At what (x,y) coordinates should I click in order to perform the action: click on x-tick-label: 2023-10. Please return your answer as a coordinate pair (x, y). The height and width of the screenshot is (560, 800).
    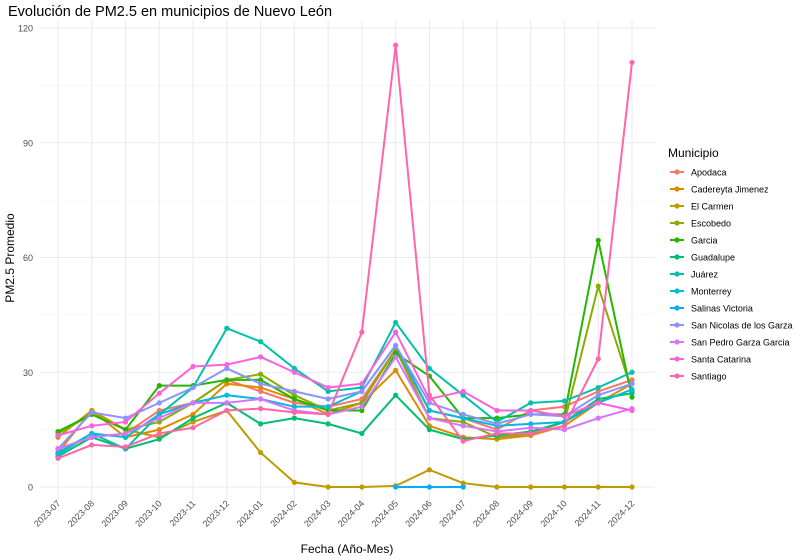
    Looking at the image, I should click on (148, 513).